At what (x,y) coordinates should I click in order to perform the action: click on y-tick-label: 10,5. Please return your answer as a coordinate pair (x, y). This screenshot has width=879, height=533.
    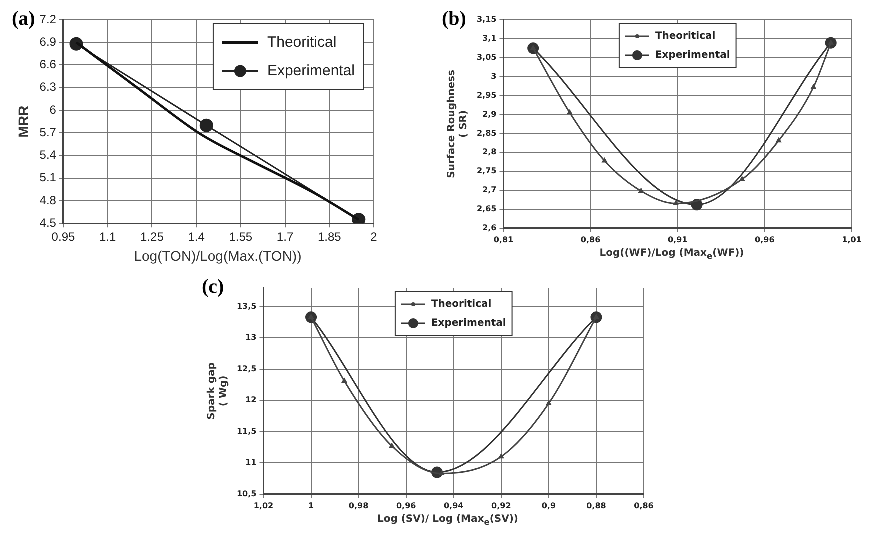
    Looking at the image, I should click on (247, 493).